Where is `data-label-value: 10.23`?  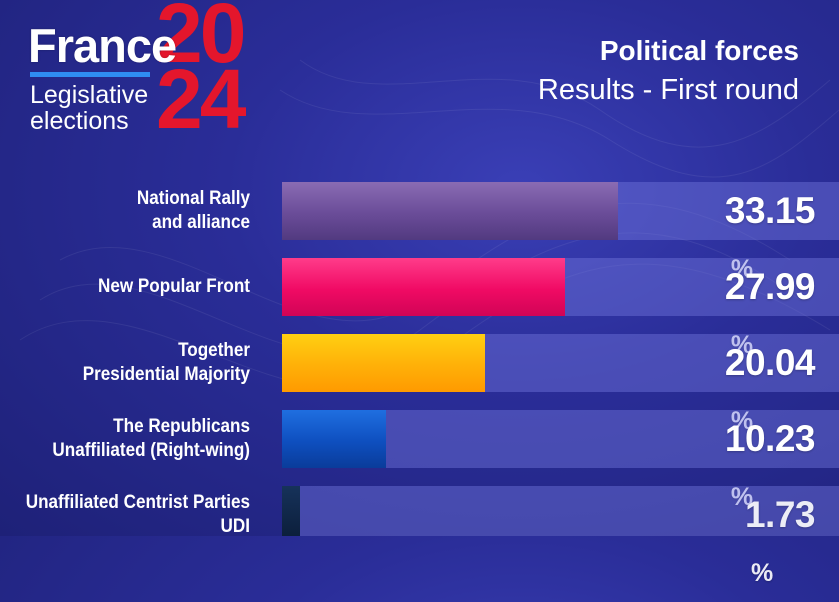
data-label-value: 10.23 is located at coordinates (770, 438).